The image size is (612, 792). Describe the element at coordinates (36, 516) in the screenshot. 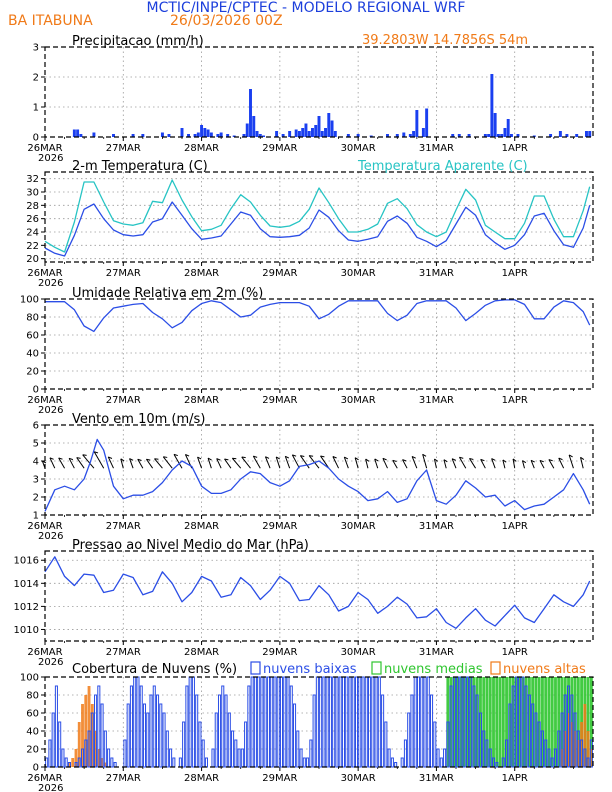

I see `wind-ytick-label: 1` at that location.